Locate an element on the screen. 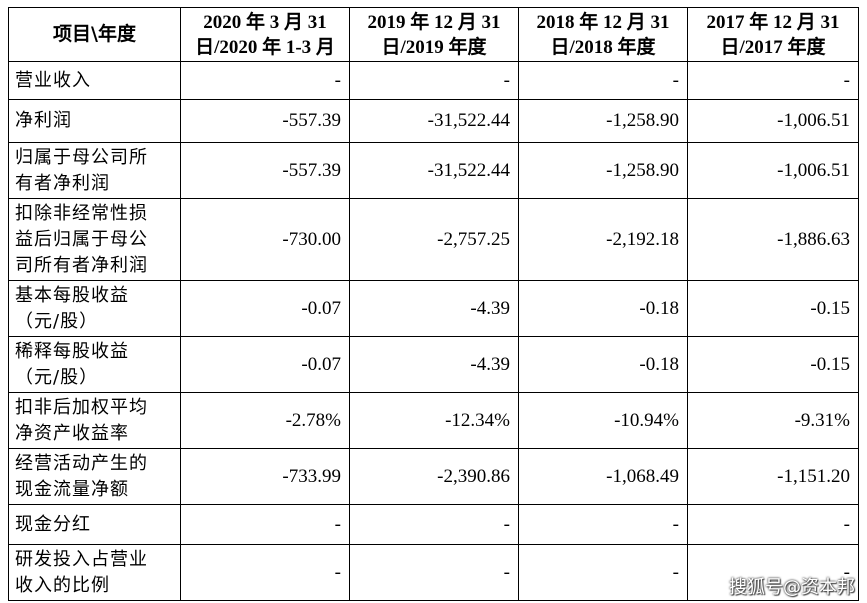 The height and width of the screenshot is (603, 867). table-row: 稀释每股收益 （元/股） -0.07 -4.39 -0.18 -0.15 is located at coordinates (433, 364).